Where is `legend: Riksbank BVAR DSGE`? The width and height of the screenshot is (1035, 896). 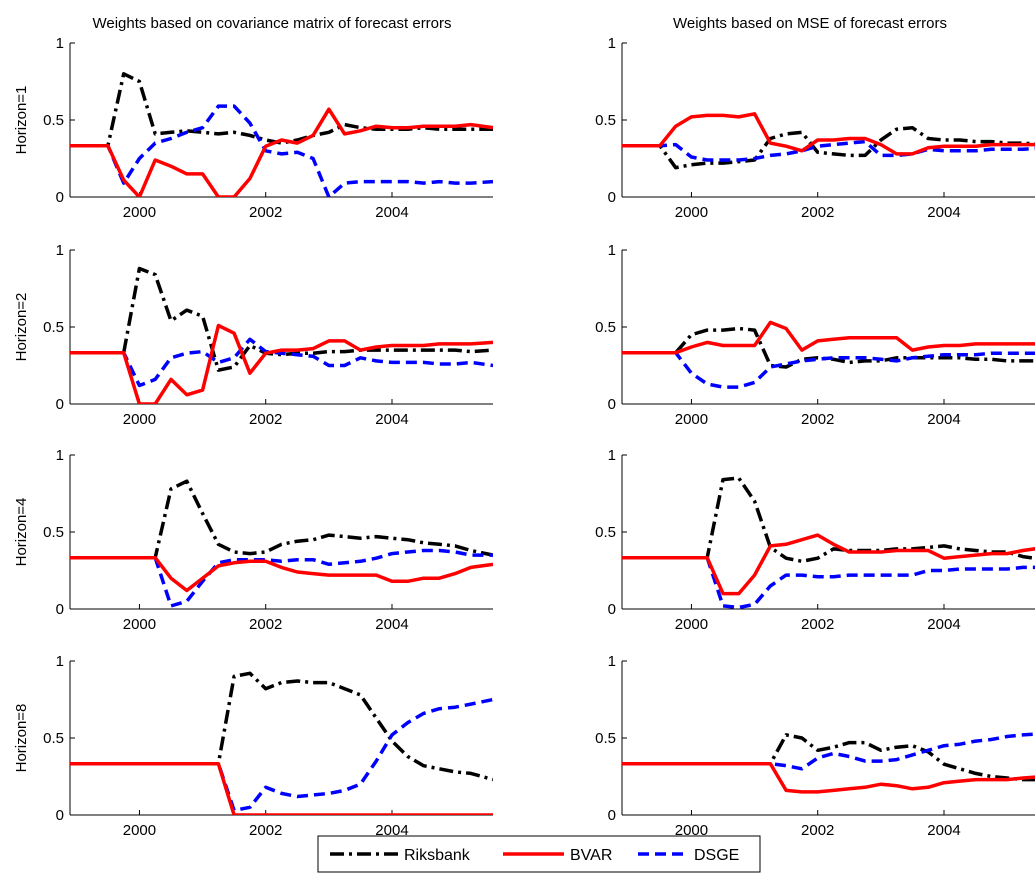
legend: Riksbank BVAR DSGE is located at coordinates (539, 854).